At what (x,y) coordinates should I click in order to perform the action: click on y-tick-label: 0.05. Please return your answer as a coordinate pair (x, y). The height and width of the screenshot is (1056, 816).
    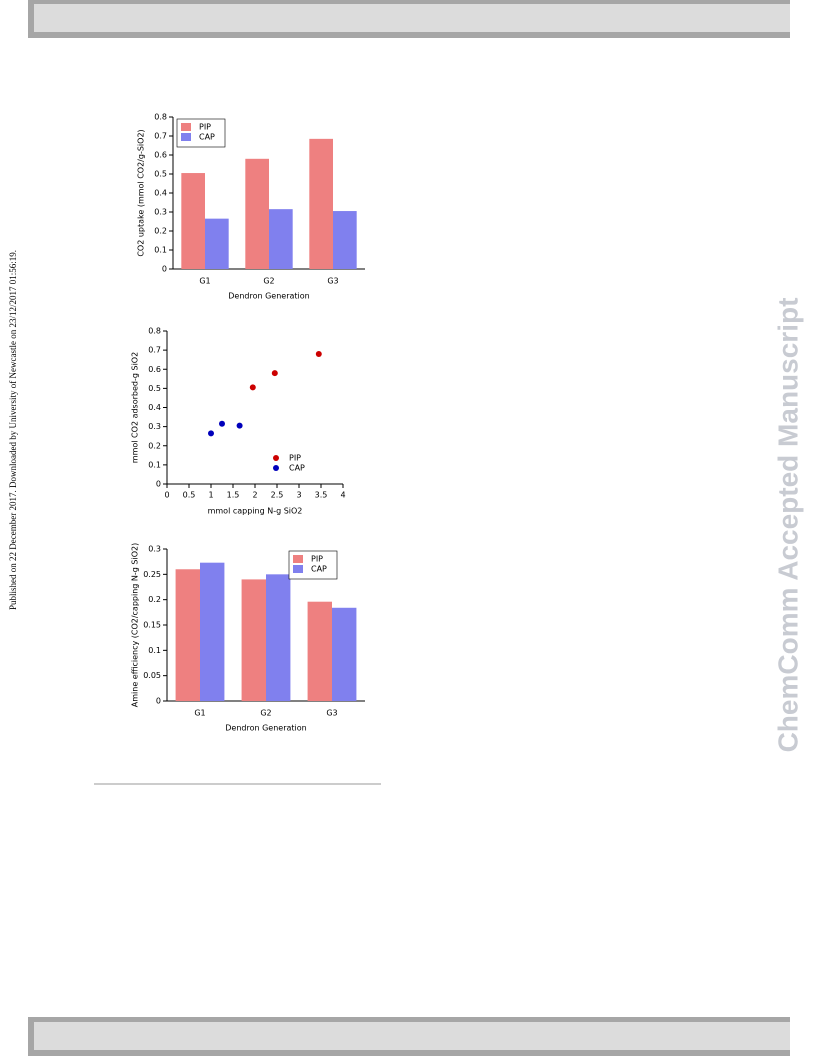
    Looking at the image, I should click on (152, 675).